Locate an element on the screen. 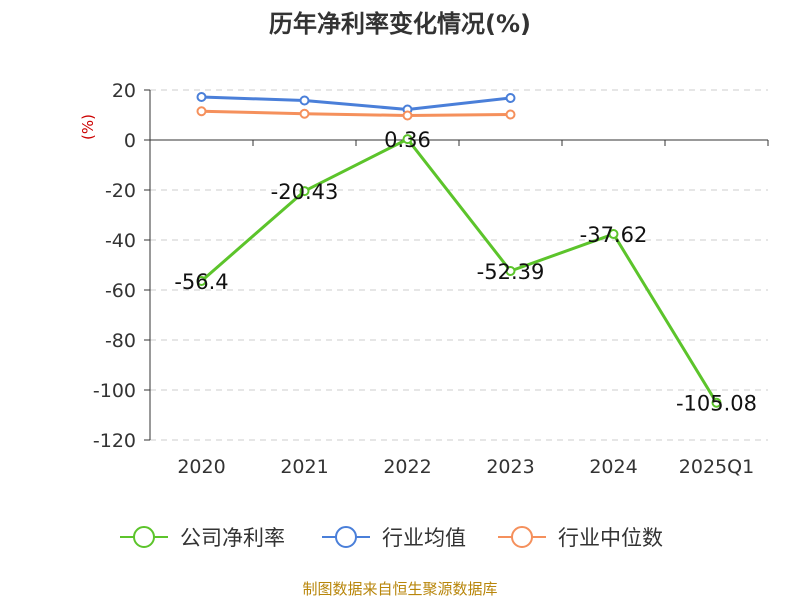 The height and width of the screenshot is (600, 800). y-tick-label: -100 is located at coordinates (114, 391).